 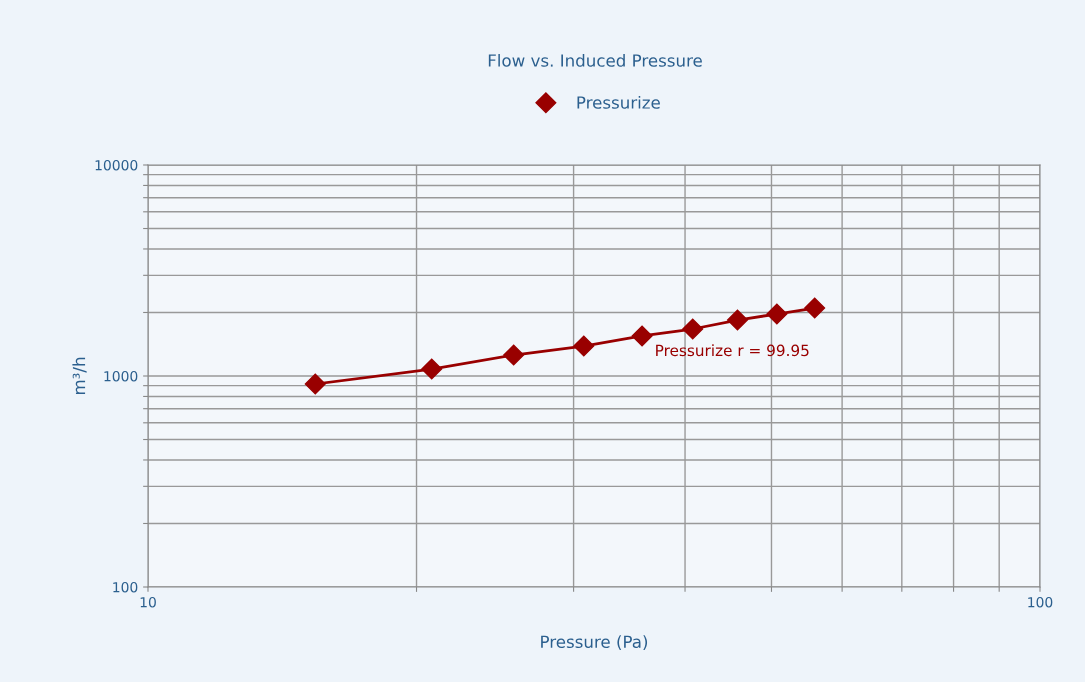 What do you see at coordinates (732, 350) in the screenshot?
I see `annotation: Pressurize r = 99.95` at bounding box center [732, 350].